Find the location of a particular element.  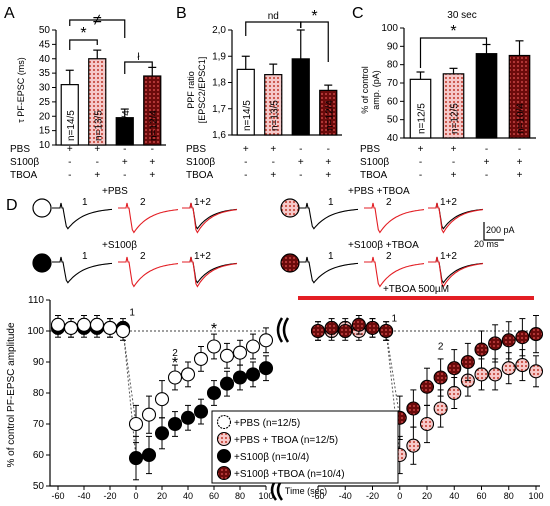

panel-c: 40 50 60 70 80 90 100 n=12/5 n=12/5 n=10/4 n=10/4 * is located at coordinates (458, 83).